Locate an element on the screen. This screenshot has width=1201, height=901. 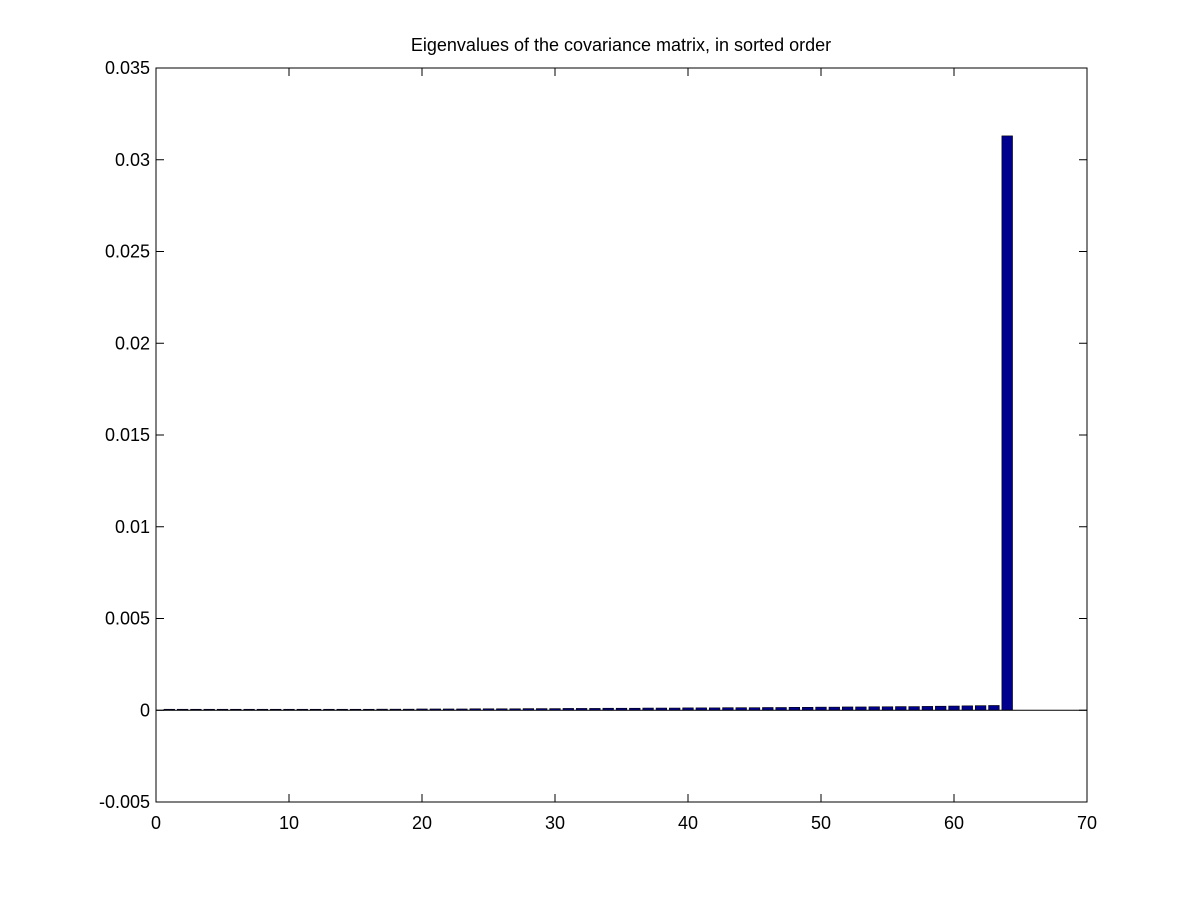
y-tick-label: -0.005 is located at coordinates (124, 802).